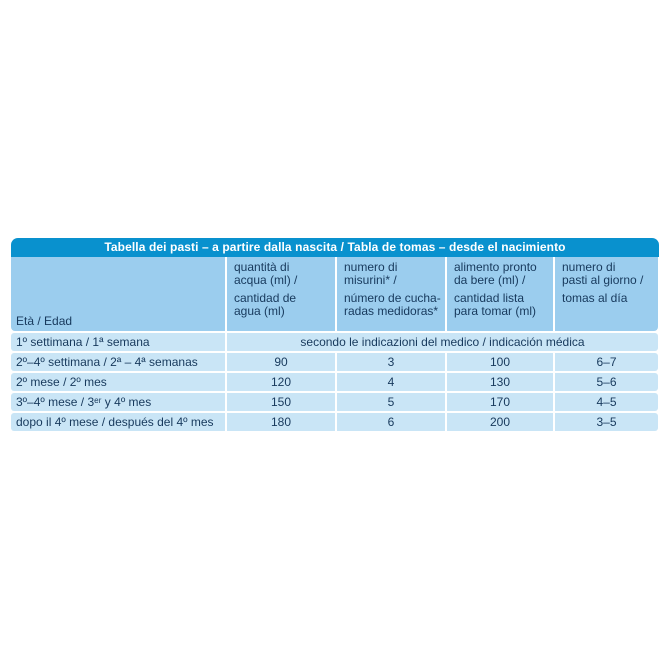  What do you see at coordinates (118, 362) in the screenshot?
I see `age-cell: 2º–4º settimana / 2ª – 4ª semanas` at bounding box center [118, 362].